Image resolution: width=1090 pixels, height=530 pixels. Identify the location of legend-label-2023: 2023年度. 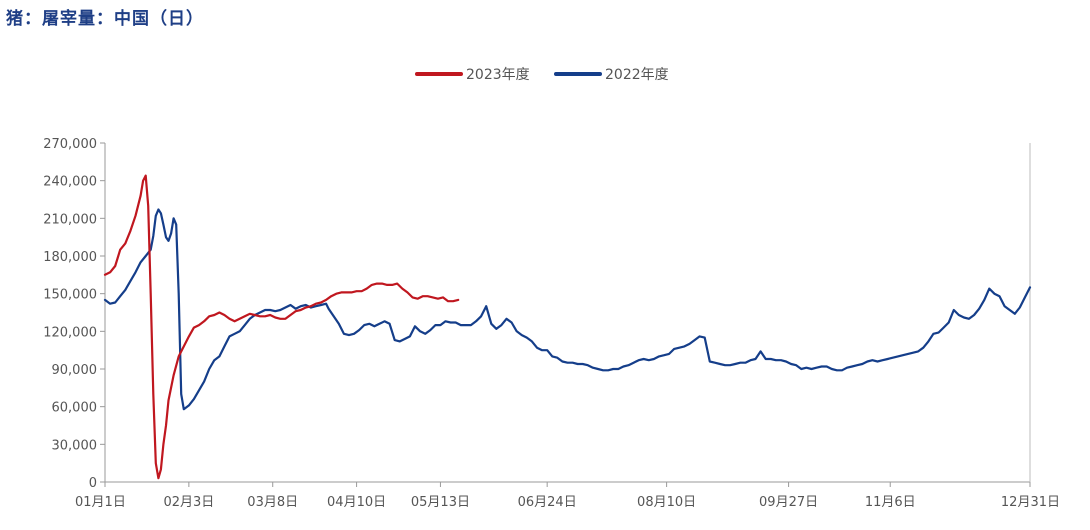
(498, 75).